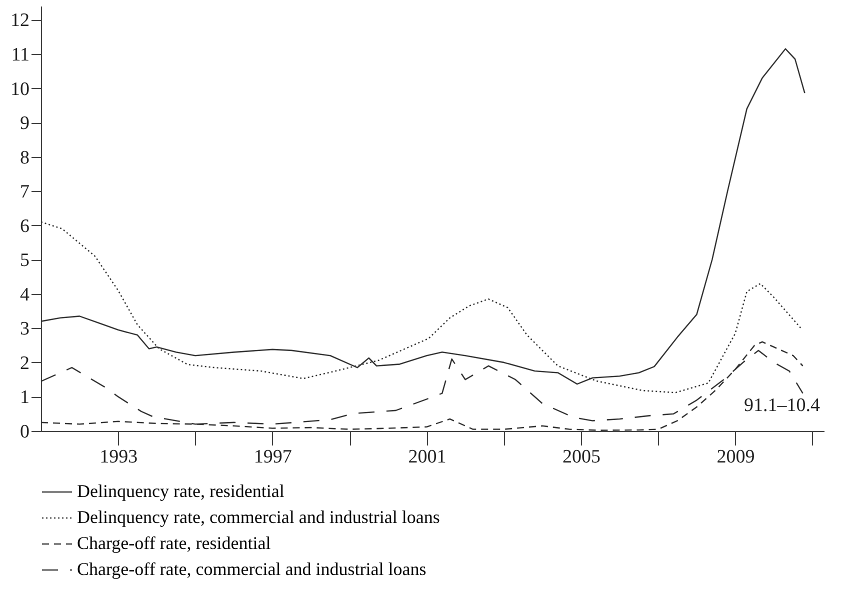  What do you see at coordinates (782, 405) in the screenshot?
I see `annotation: 91.1–10.4` at bounding box center [782, 405].